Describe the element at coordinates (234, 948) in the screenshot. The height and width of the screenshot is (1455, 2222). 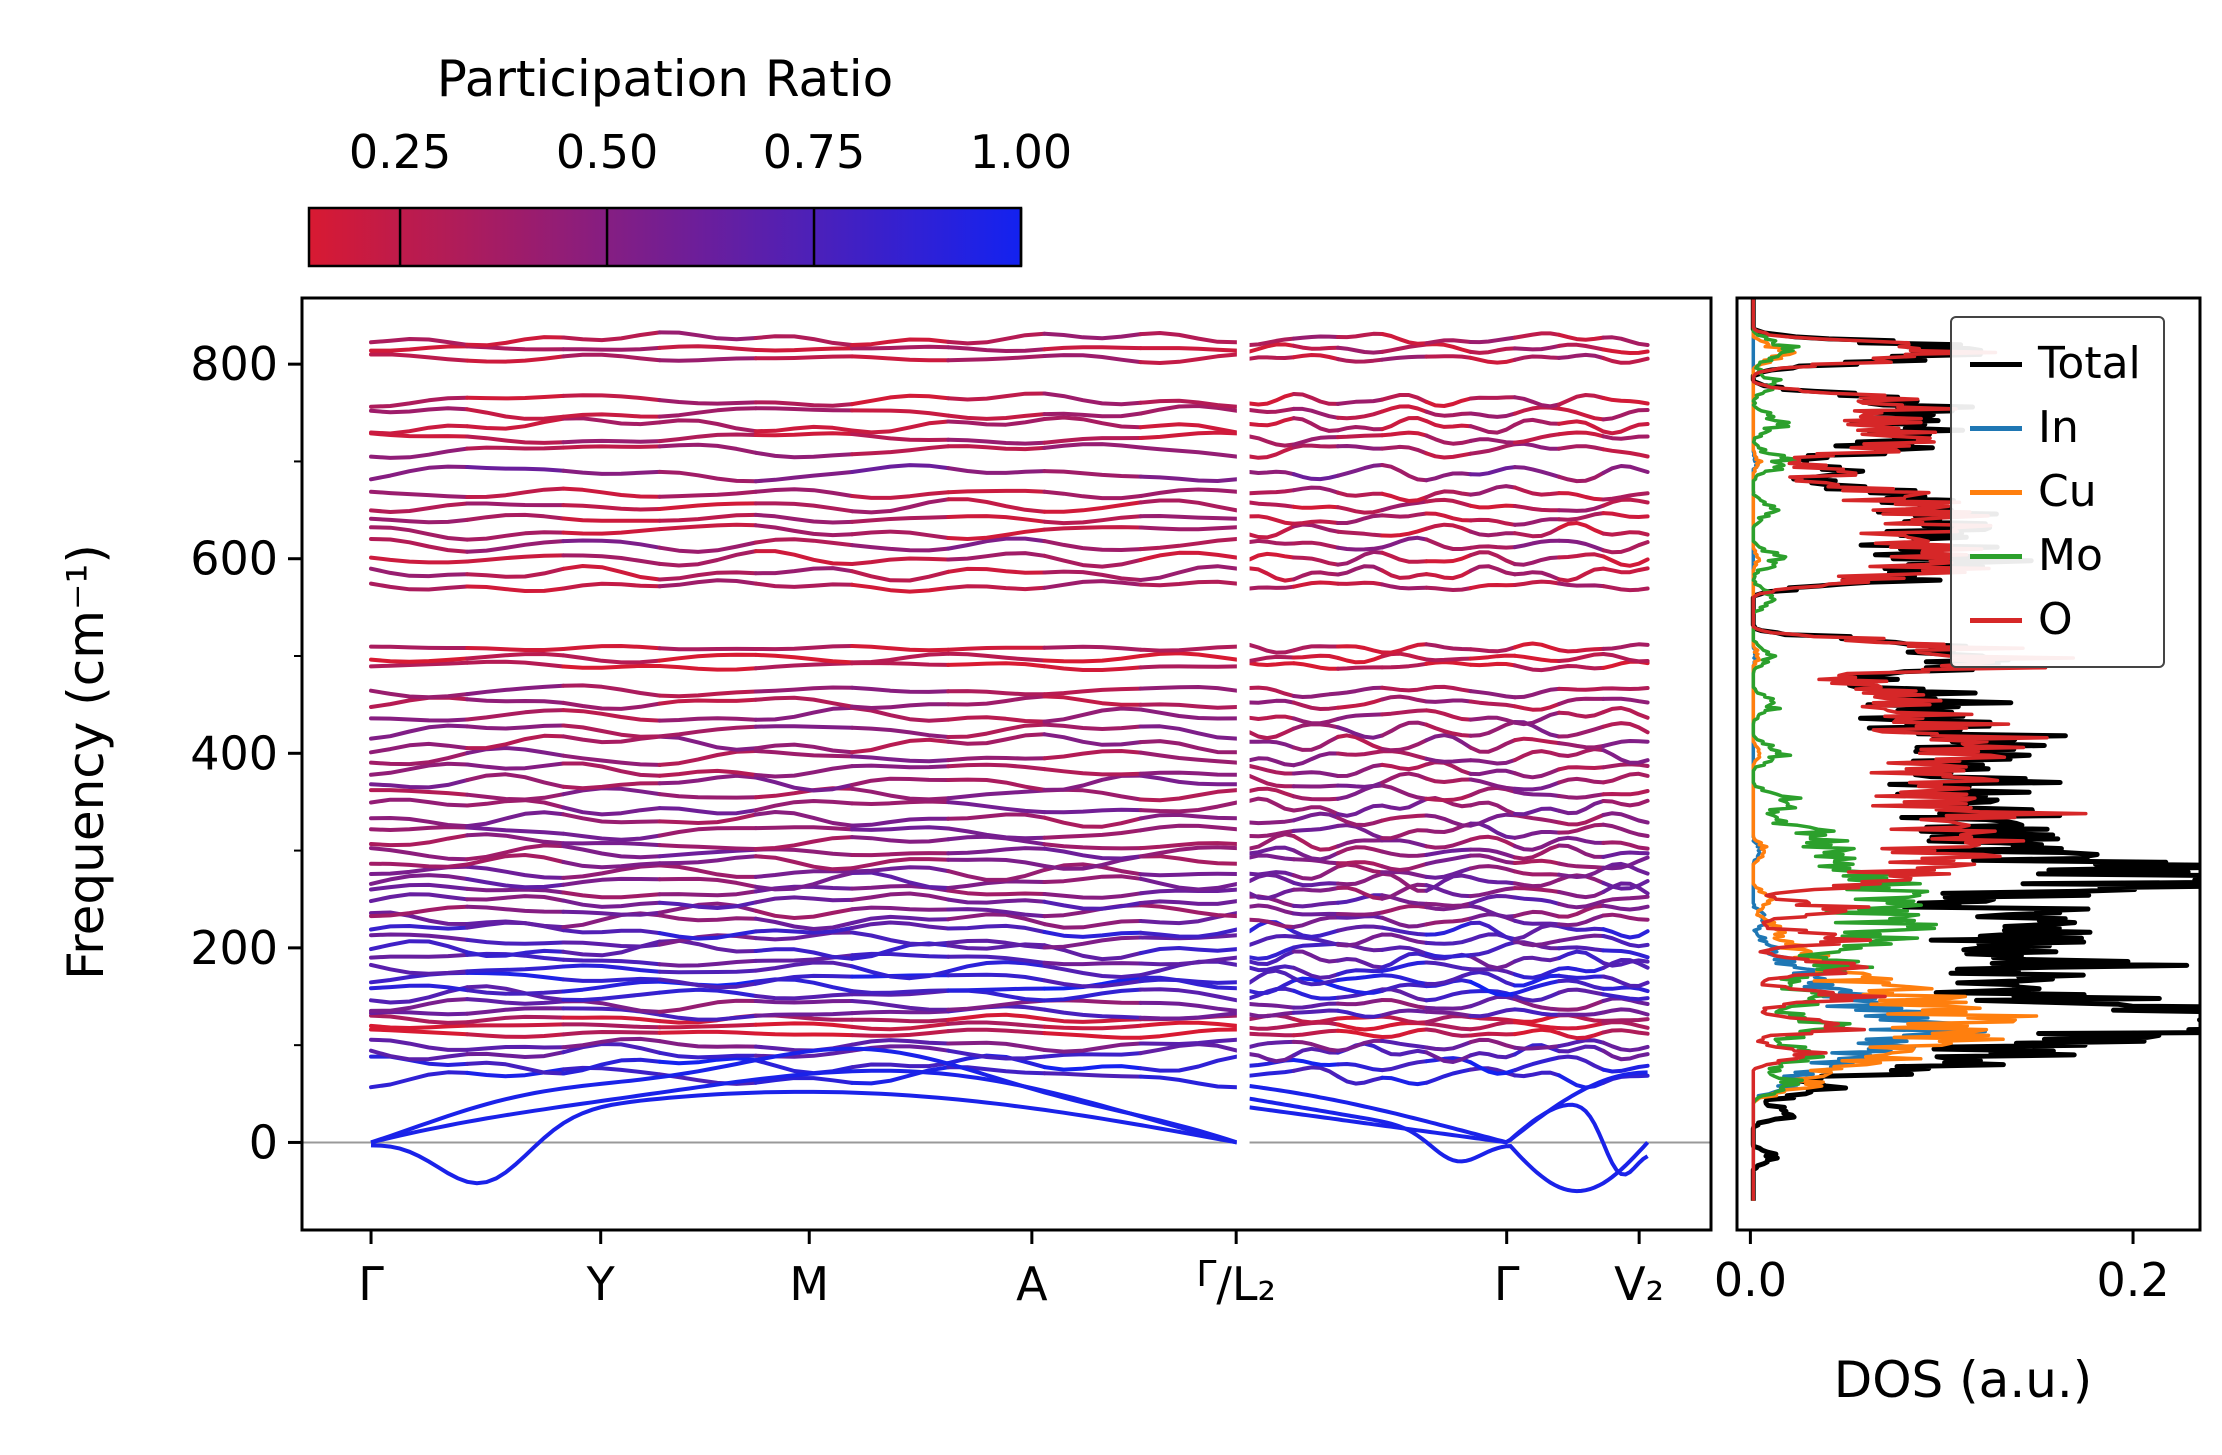
I see `y-tick-label: 200` at that location.